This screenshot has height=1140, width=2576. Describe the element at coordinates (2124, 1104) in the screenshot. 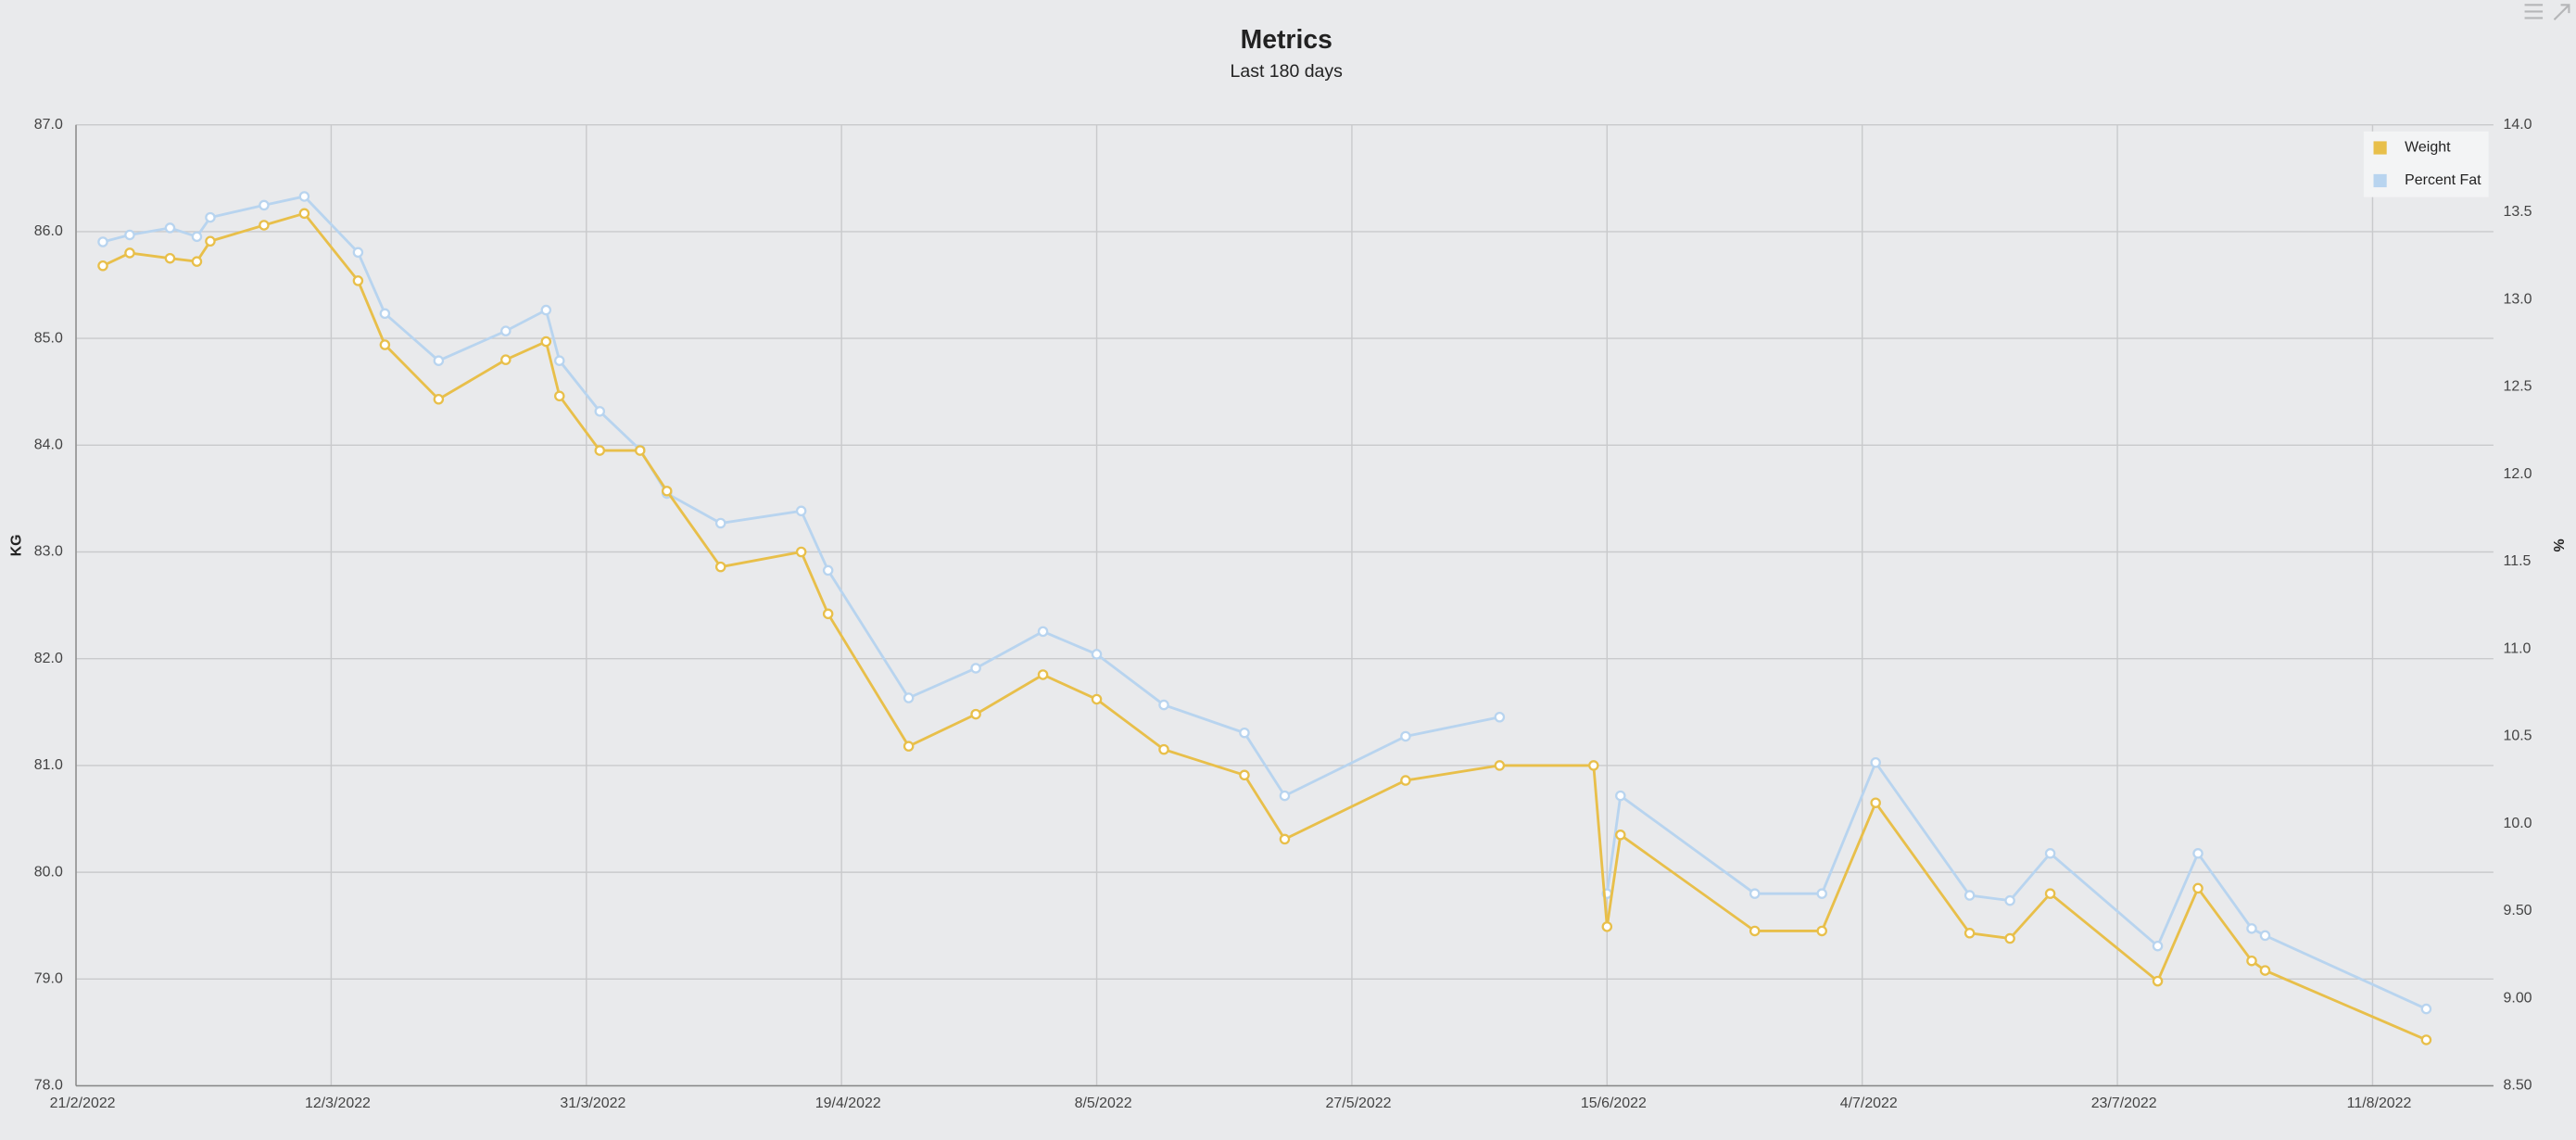

I see `x-tick-label: 23/7/2022` at that location.